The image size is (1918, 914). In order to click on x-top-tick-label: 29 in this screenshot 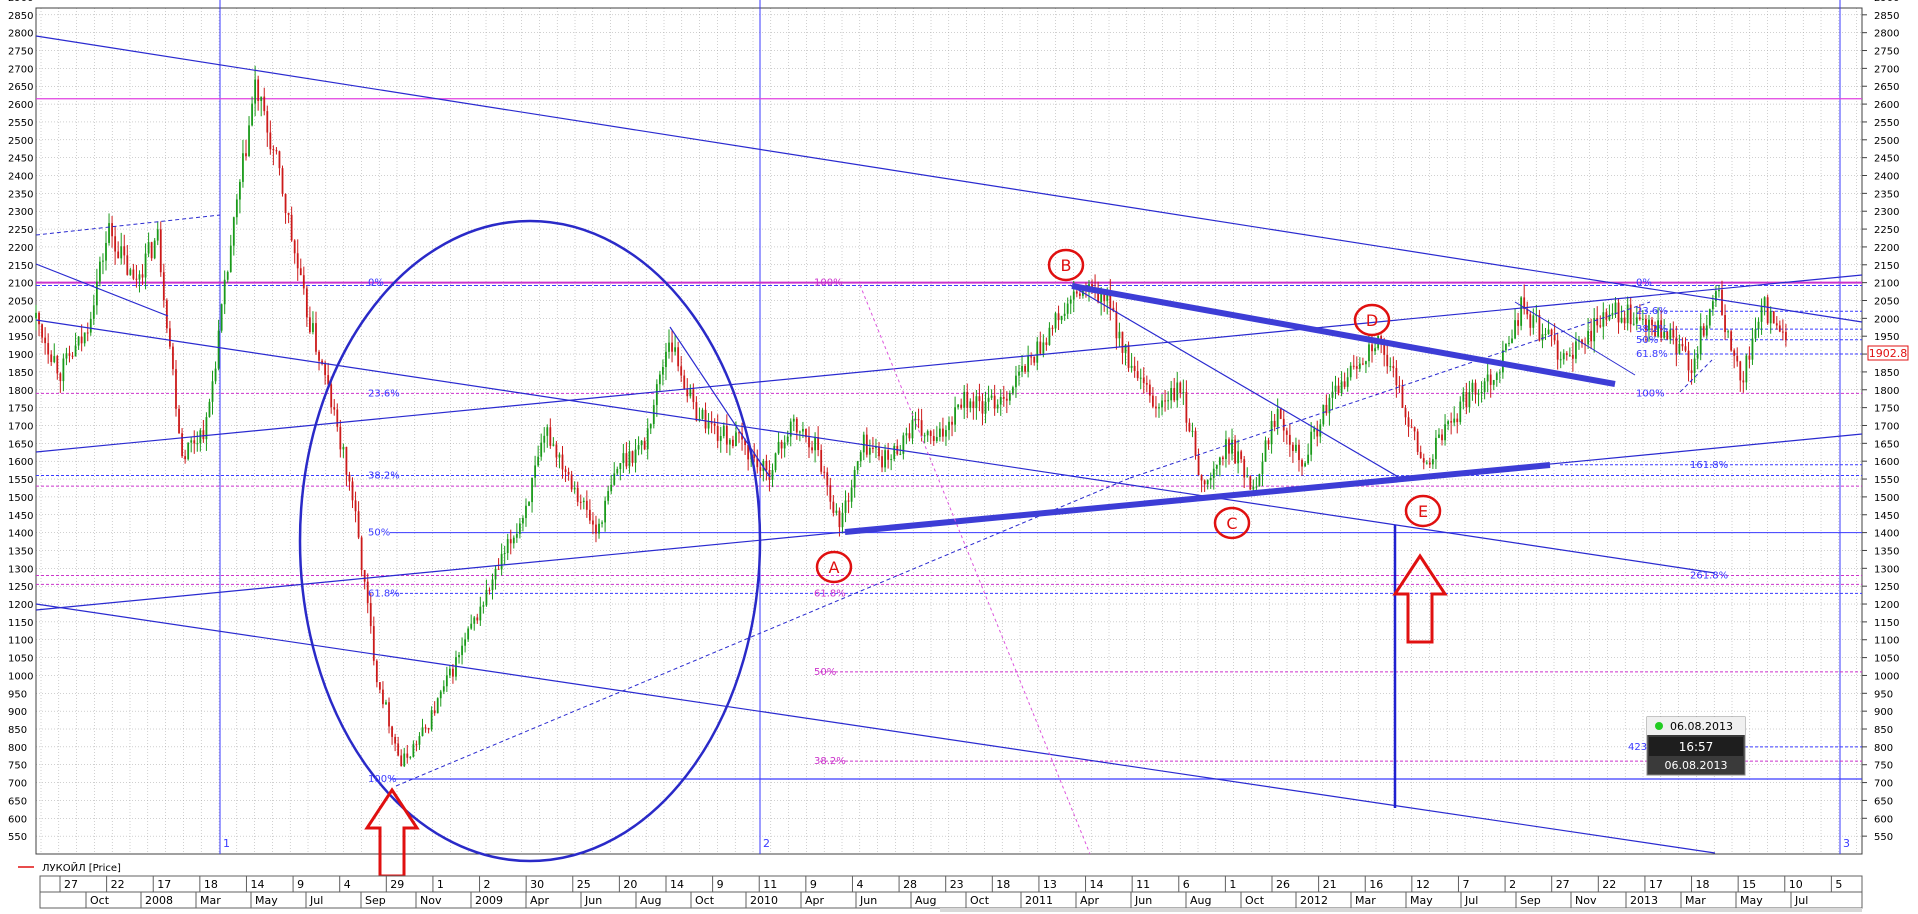, I will do `click(397, 884)`.